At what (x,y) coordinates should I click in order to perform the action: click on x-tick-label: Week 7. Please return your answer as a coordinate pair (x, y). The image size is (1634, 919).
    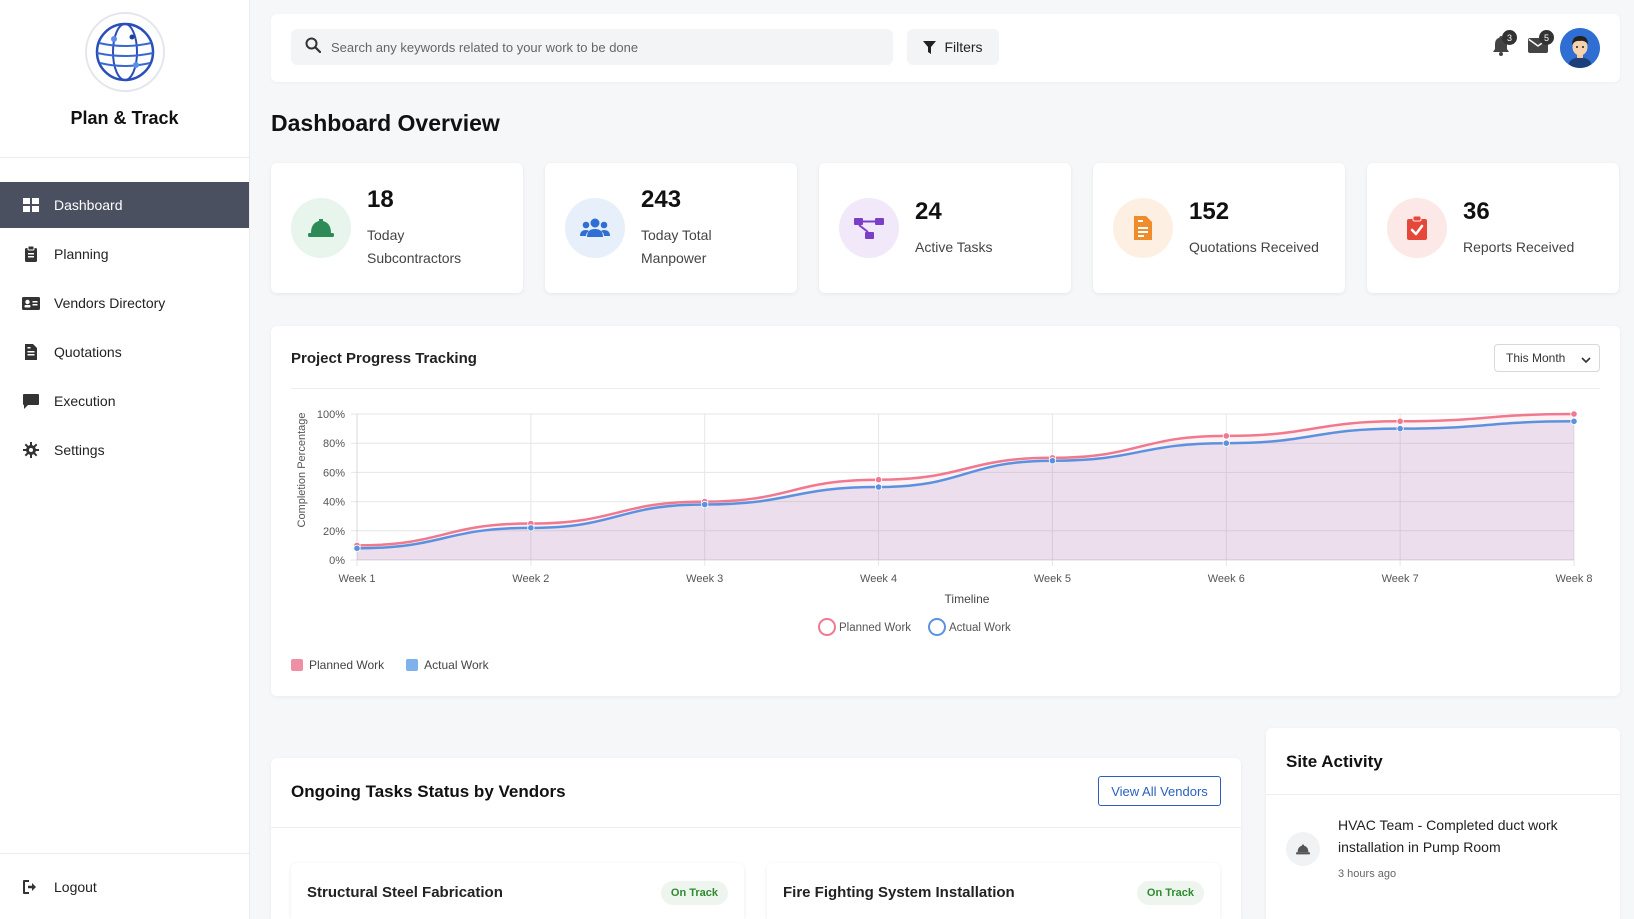
    Looking at the image, I should click on (1400, 579).